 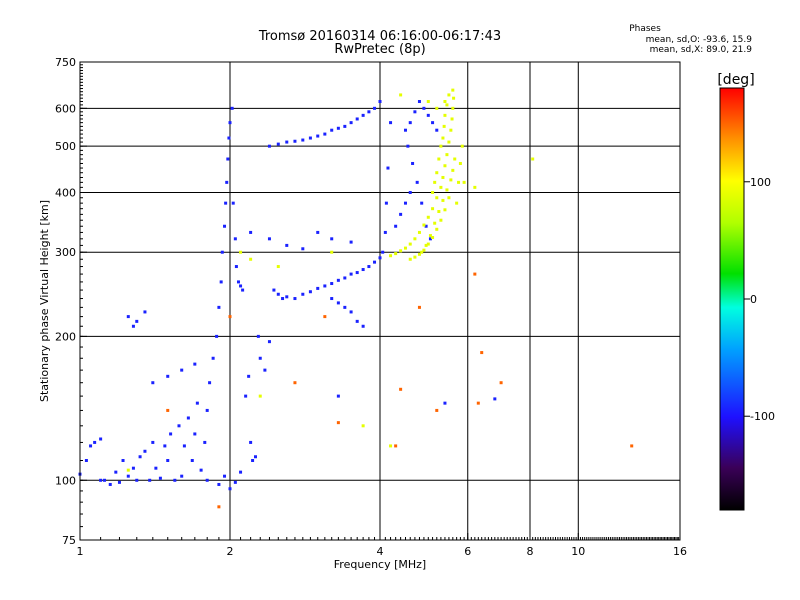 What do you see at coordinates (69, 540) in the screenshot?
I see `y-tick-label: 75` at bounding box center [69, 540].